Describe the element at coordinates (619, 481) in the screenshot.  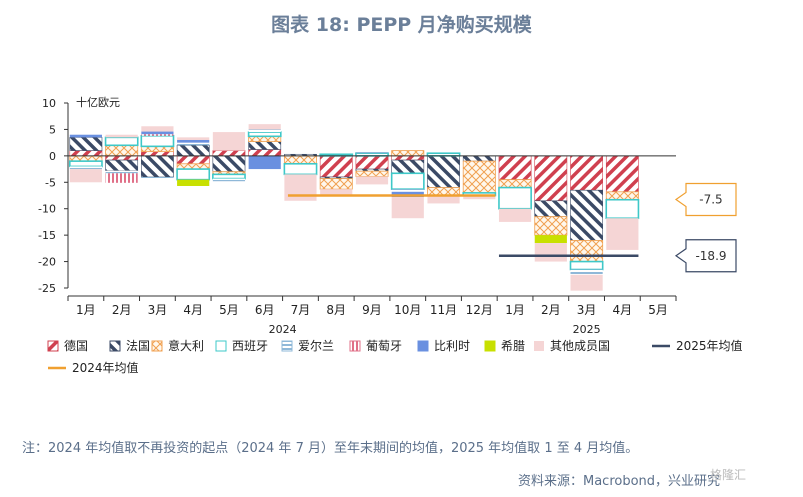
I see `source-credit: 资料来源：Macrobond，兴业研究` at that location.